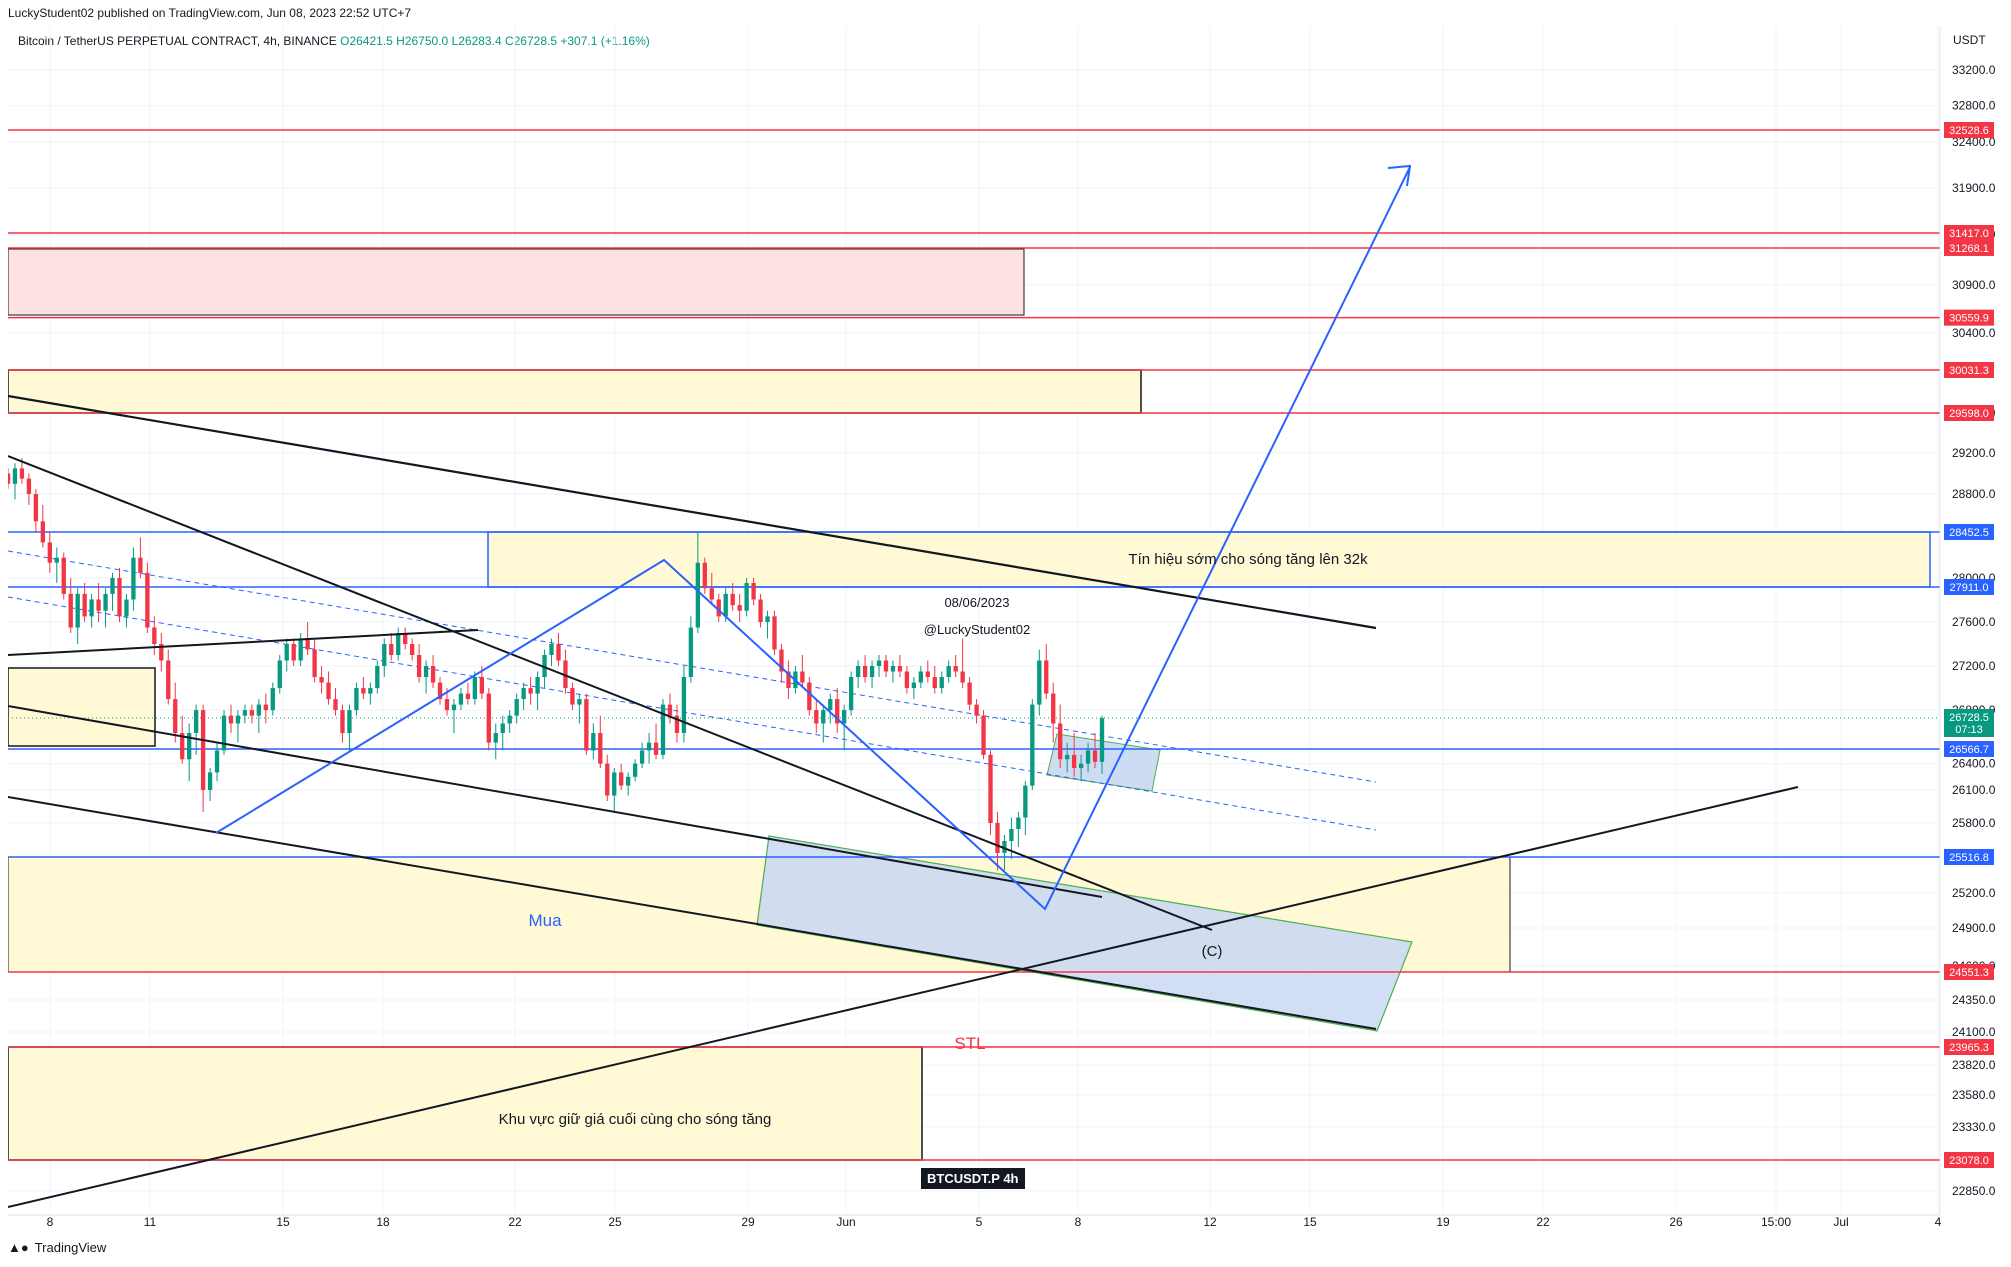 The image size is (2011, 1267). Describe the element at coordinates (1399, 175) in the screenshot. I see `wave-arrow-head` at that location.